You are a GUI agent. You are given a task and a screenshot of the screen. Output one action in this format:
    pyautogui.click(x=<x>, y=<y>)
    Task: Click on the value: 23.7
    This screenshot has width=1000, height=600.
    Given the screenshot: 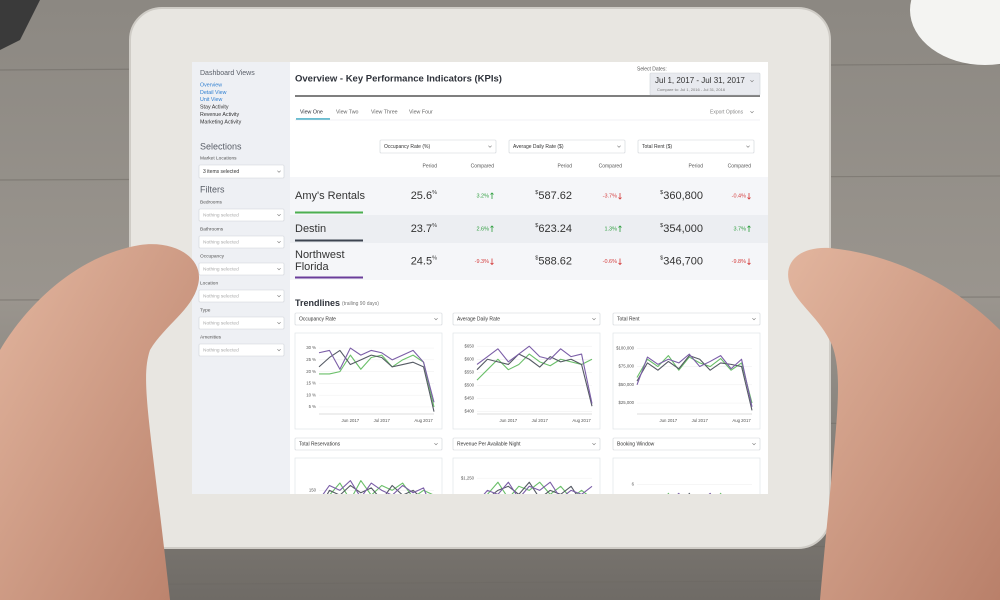 What is the action you would take?
    pyautogui.click(x=421, y=229)
    